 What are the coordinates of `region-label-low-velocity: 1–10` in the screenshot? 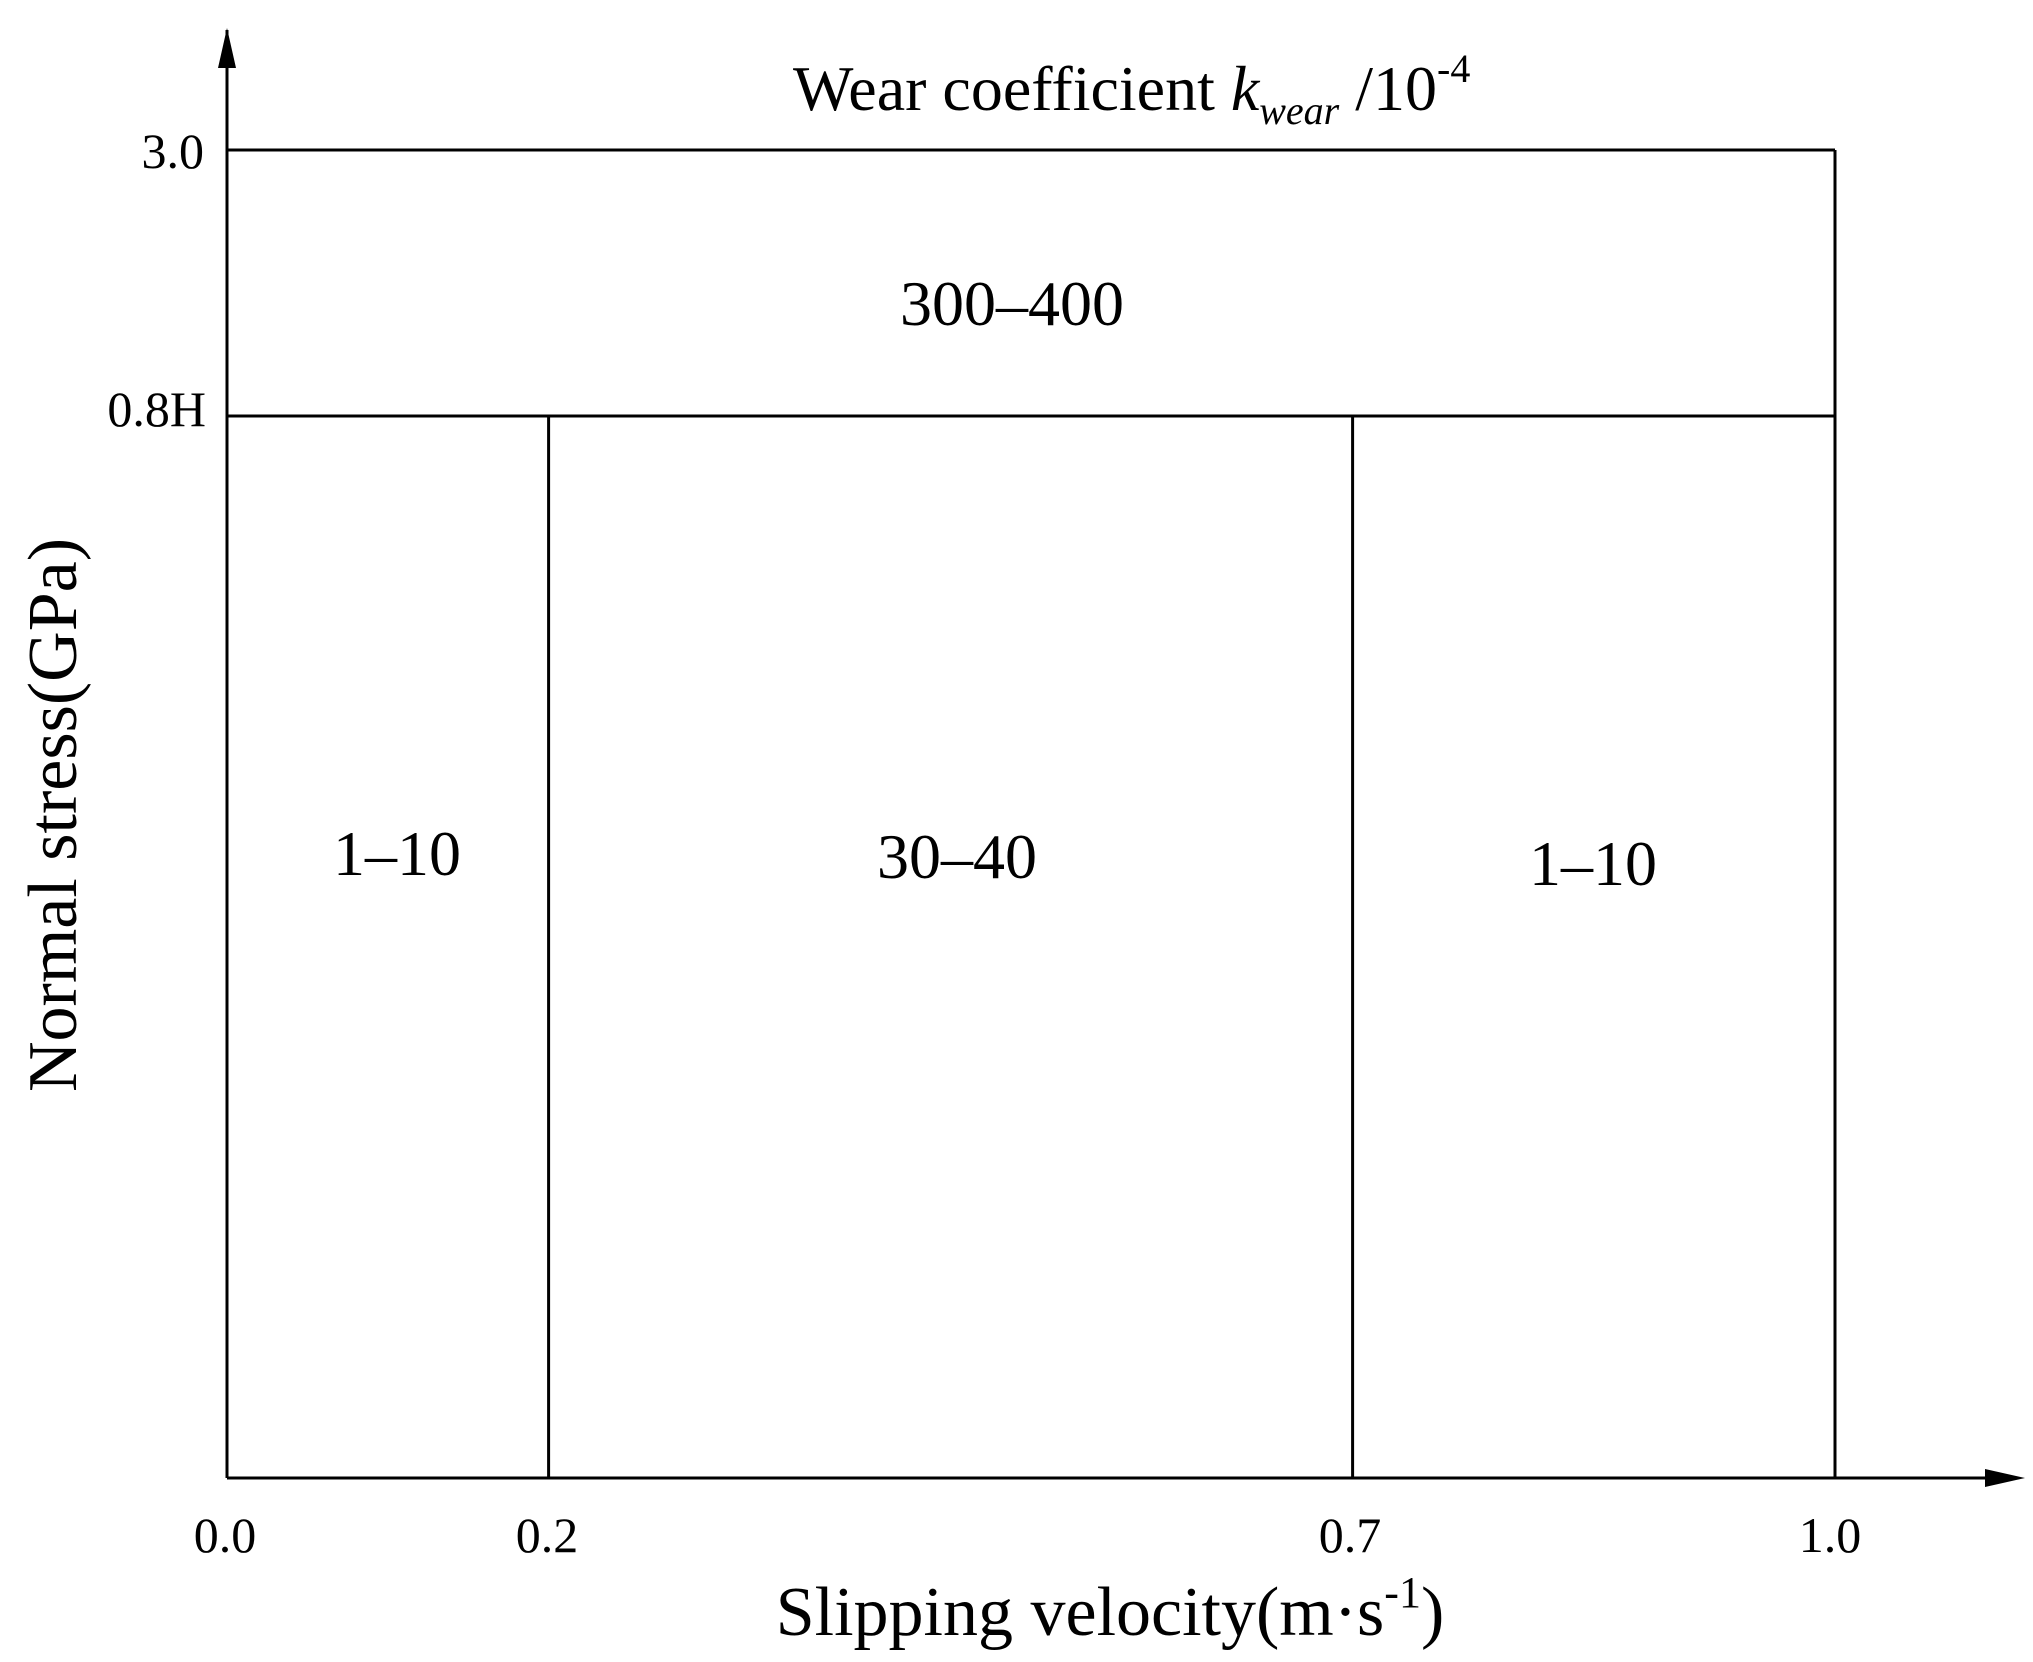 It's located at (397, 853).